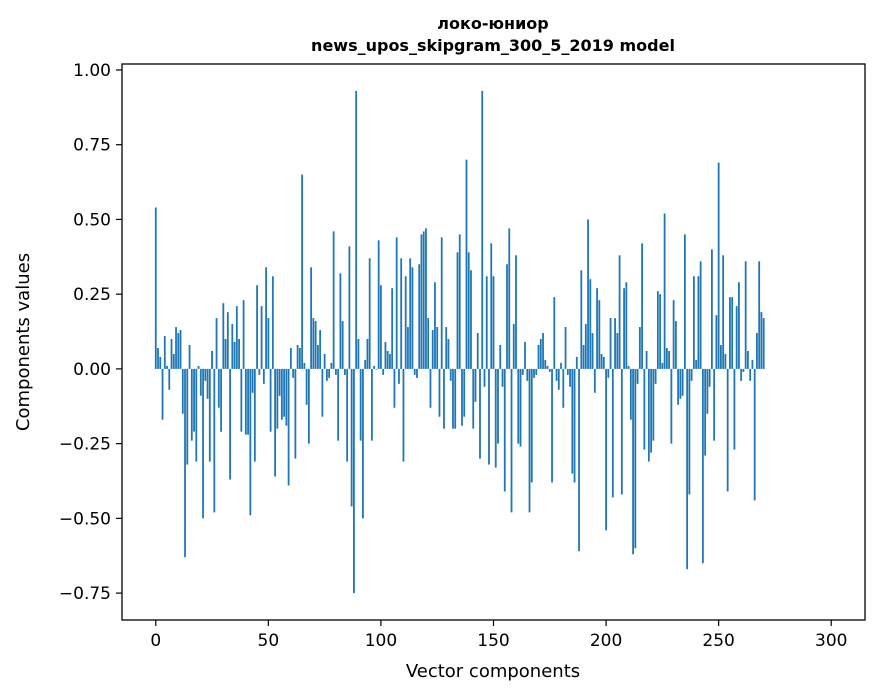  I want to click on y-tick-label: 0.00, so click(92, 370).